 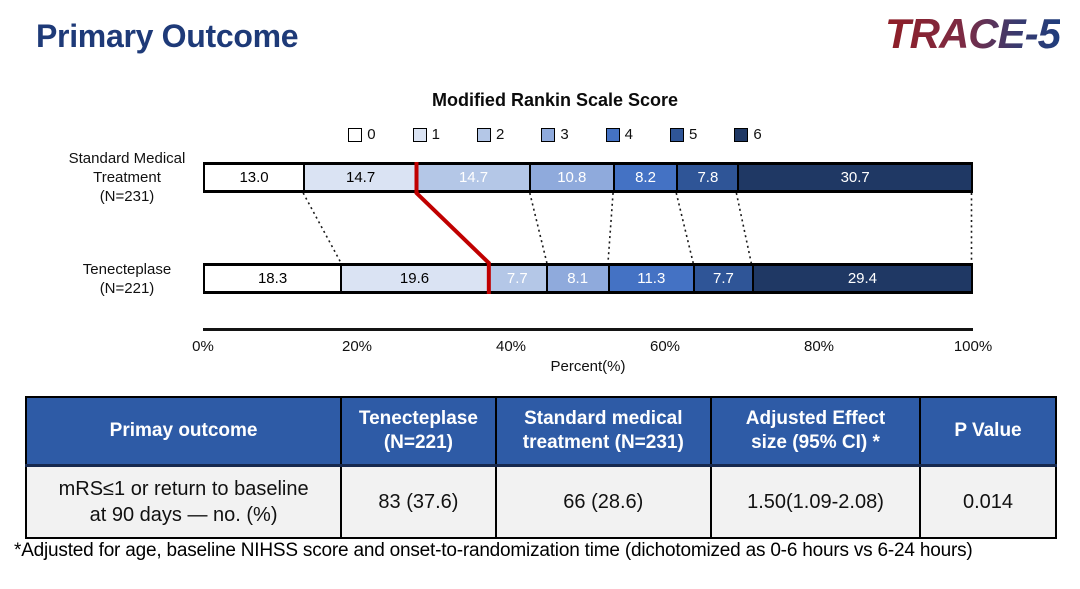 I want to click on legend-label: 3, so click(x=564, y=134).